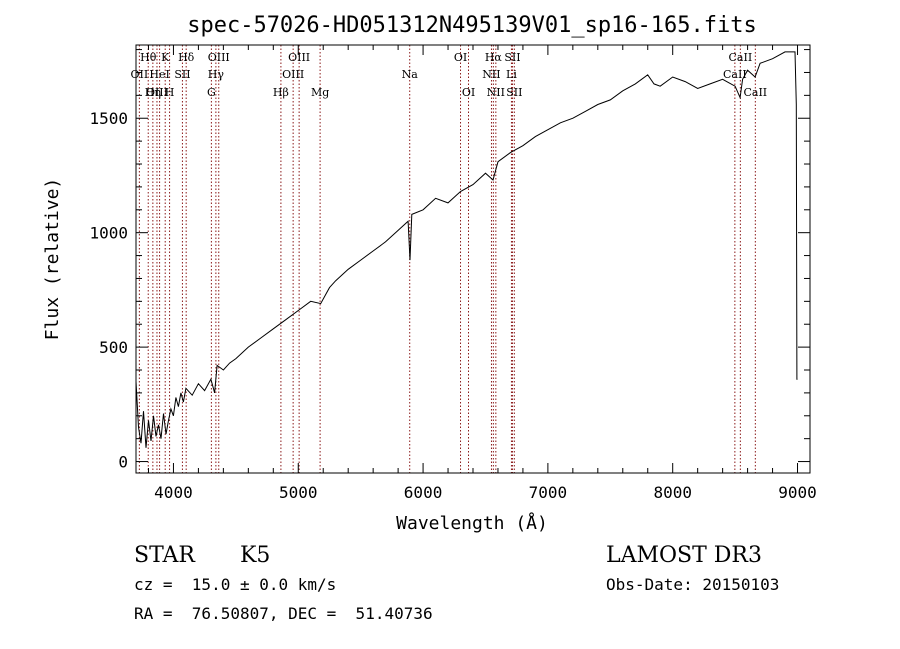  What do you see at coordinates (153, 92) in the screenshot?
I see `marker-label: Hη` at bounding box center [153, 92].